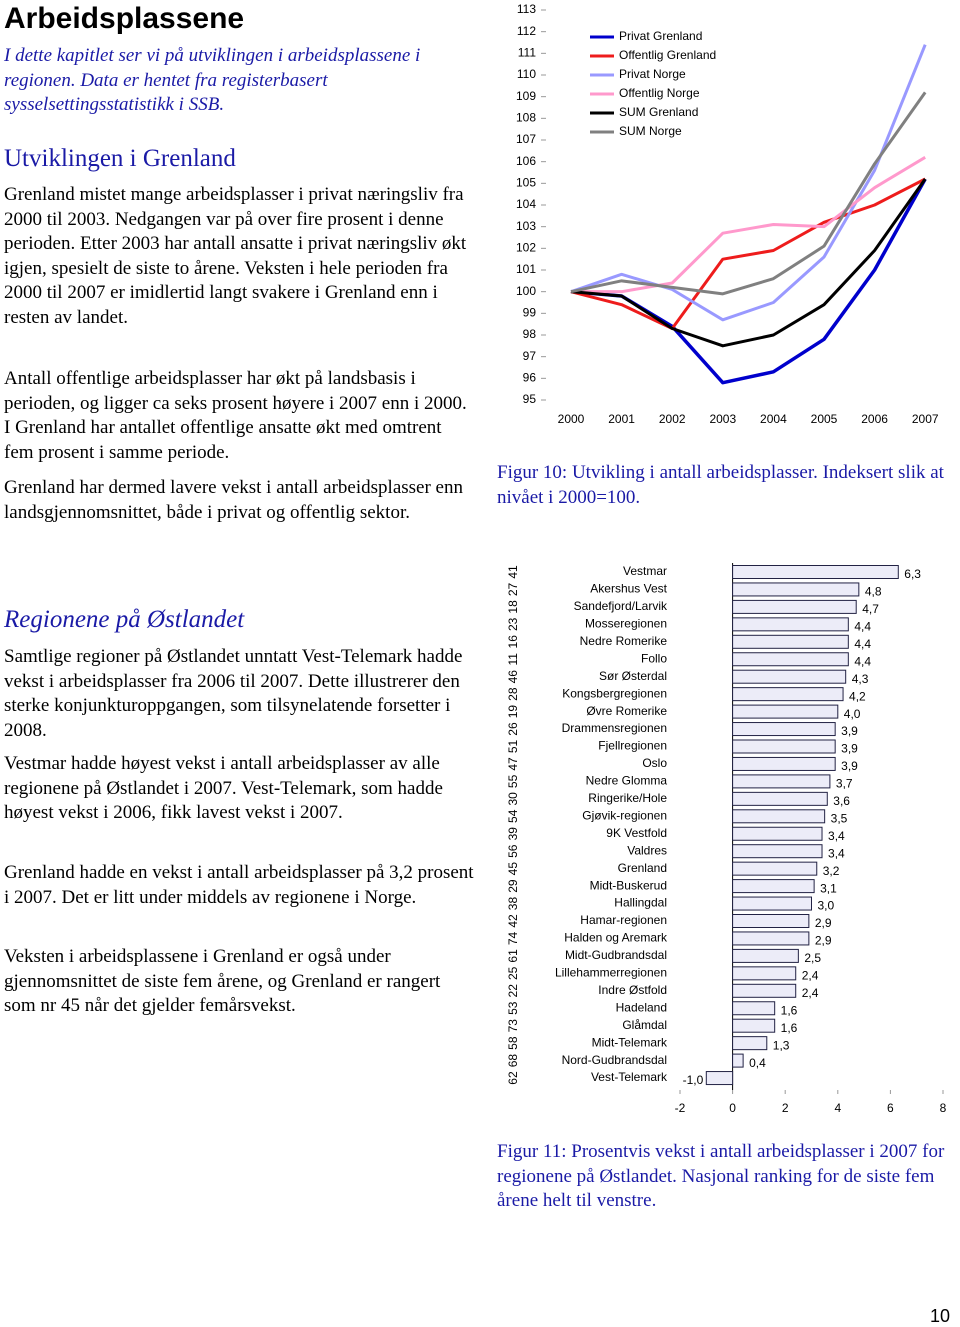  I want to click on category-label: Grenland, so click(642, 868).